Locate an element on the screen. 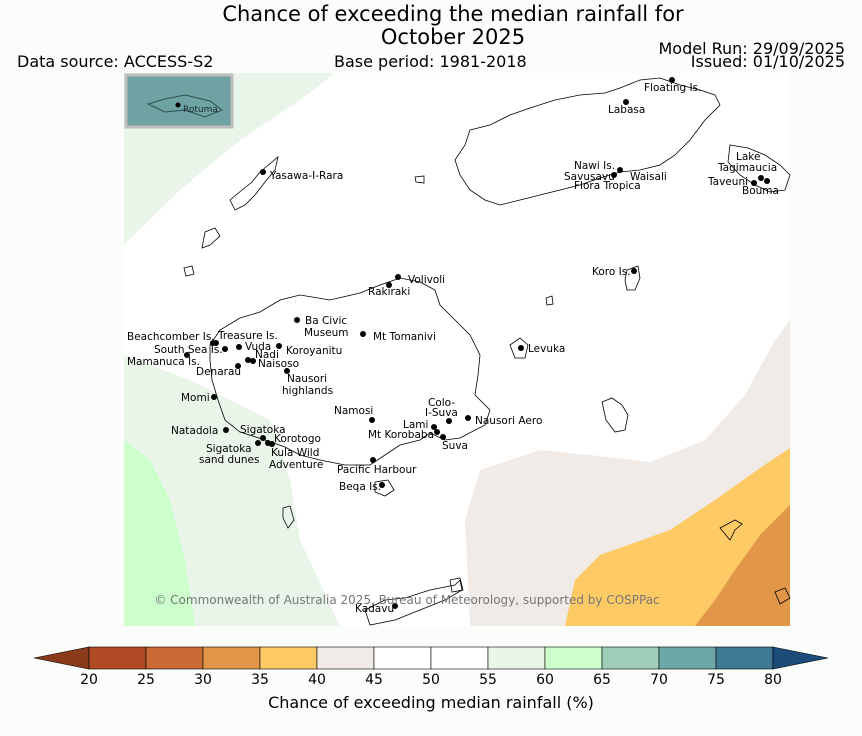 The image size is (862, 736). colorbar-tick: 30 is located at coordinates (203, 680).